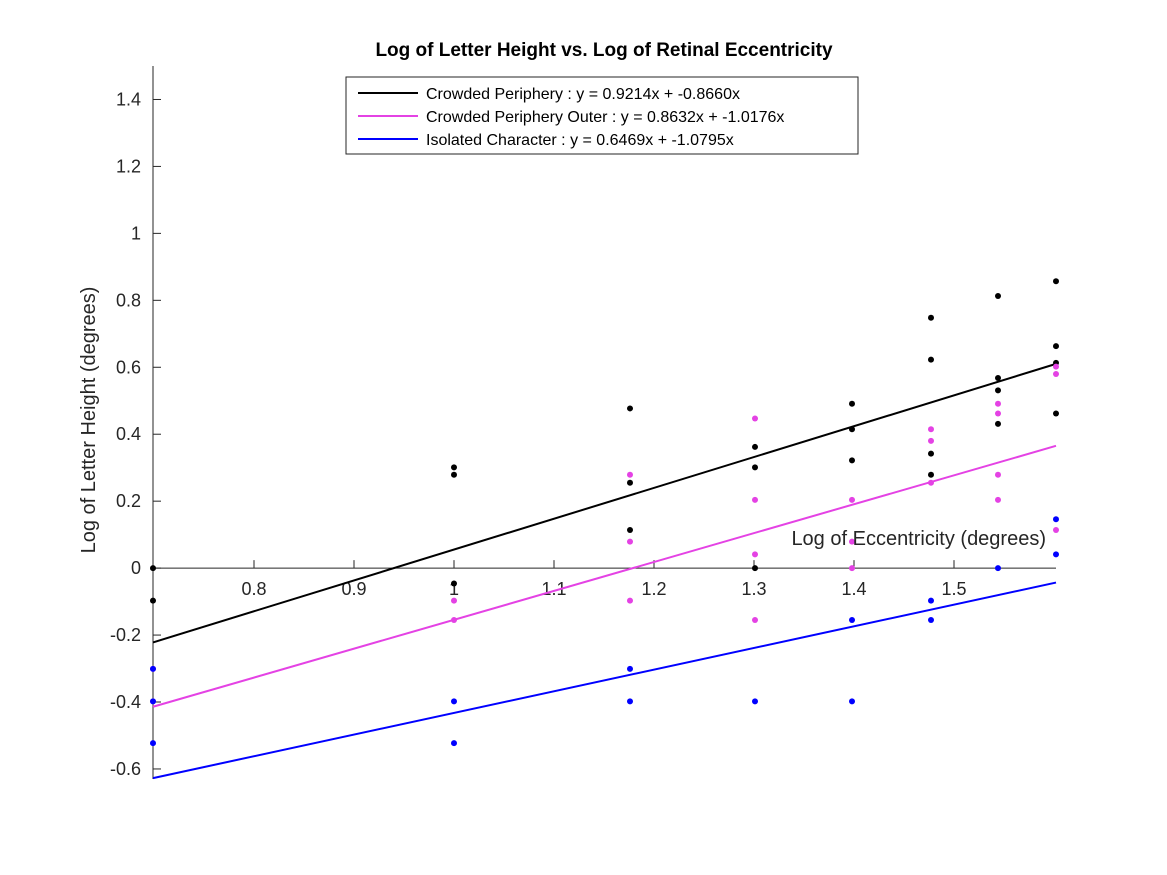  What do you see at coordinates (128, 166) in the screenshot?
I see `y-tick-label: 1.2` at bounding box center [128, 166].